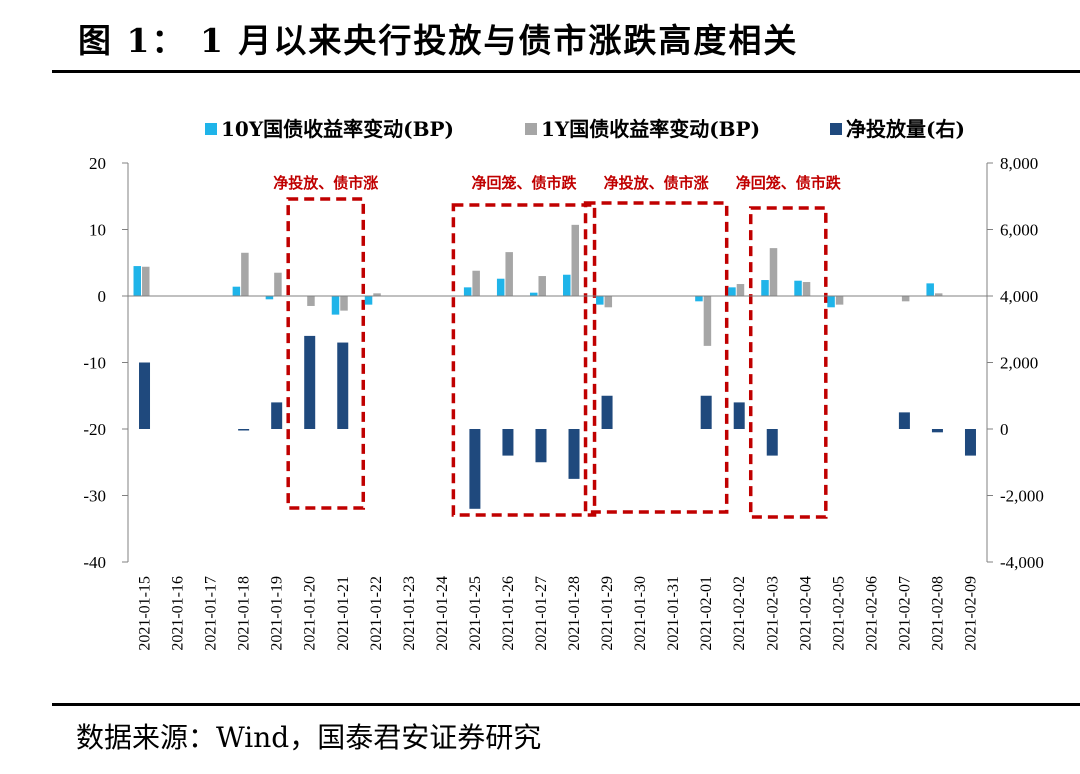  Describe the element at coordinates (739, 613) in the screenshot. I see `x-tick-label: 2021-02-02` at that location.